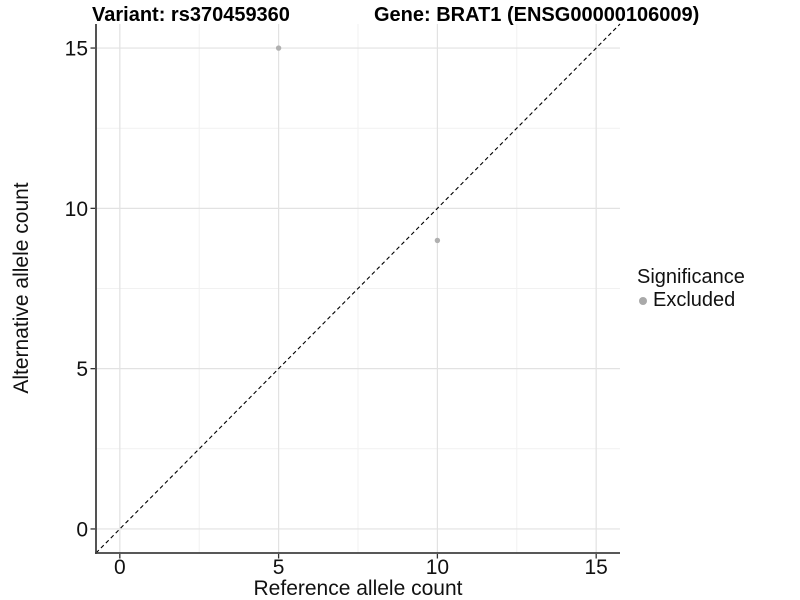 This screenshot has height=600, width=800. Describe the element at coordinates (76, 49) in the screenshot. I see `y-tick-label: 15` at that location.